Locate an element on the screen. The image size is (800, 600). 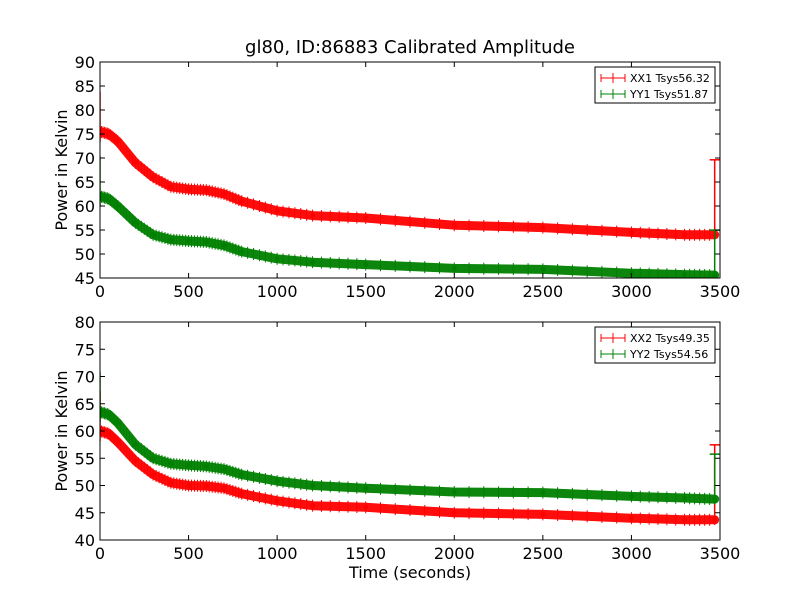
y-tick-label: 70 is located at coordinates (85, 158).